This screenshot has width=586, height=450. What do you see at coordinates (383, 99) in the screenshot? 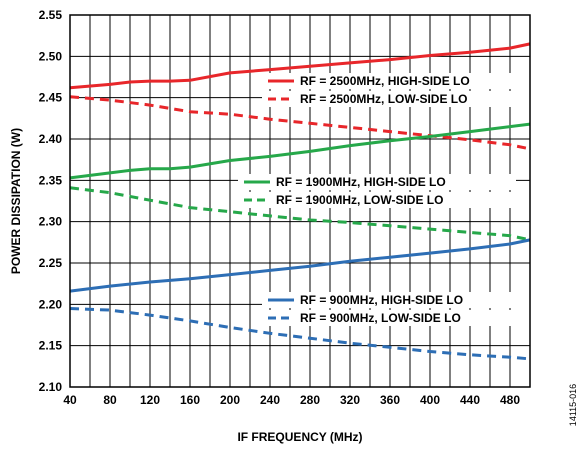
I see `legend-label-2: RF = 2500MHz, LOW-SIDE LO` at bounding box center [383, 99].